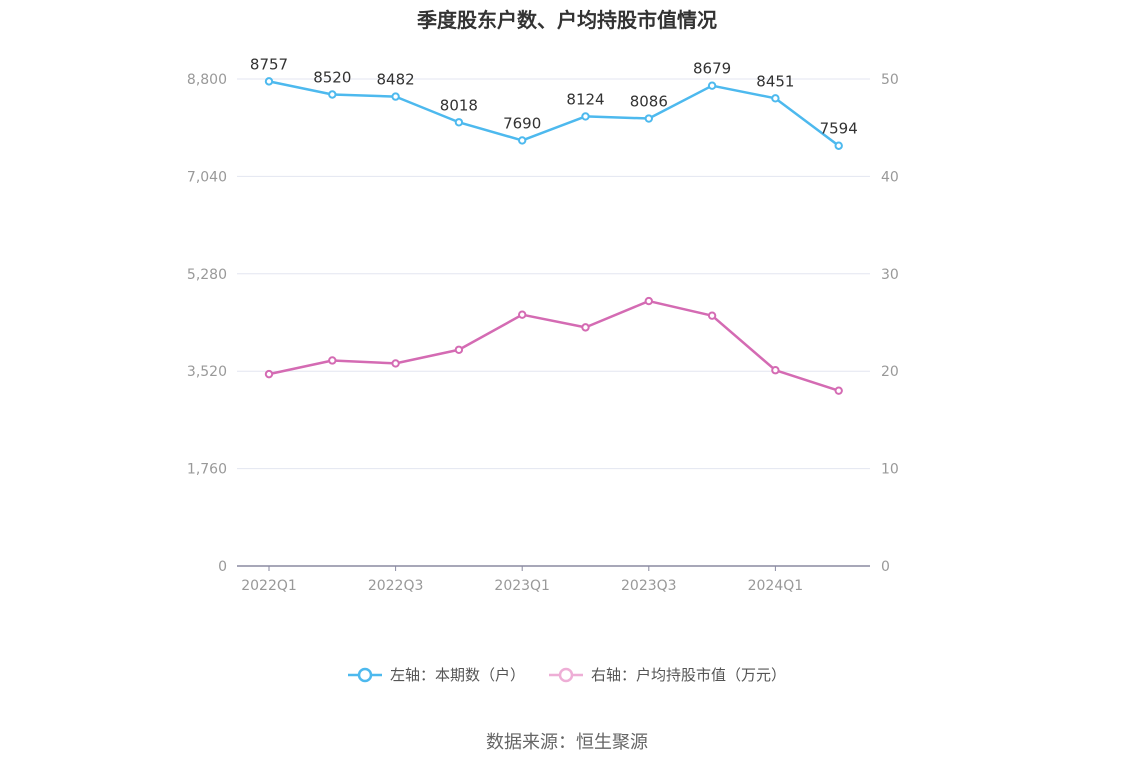 This screenshot has height=766, width=1134. I want to click on left-tick-label: 7,040, so click(207, 177).